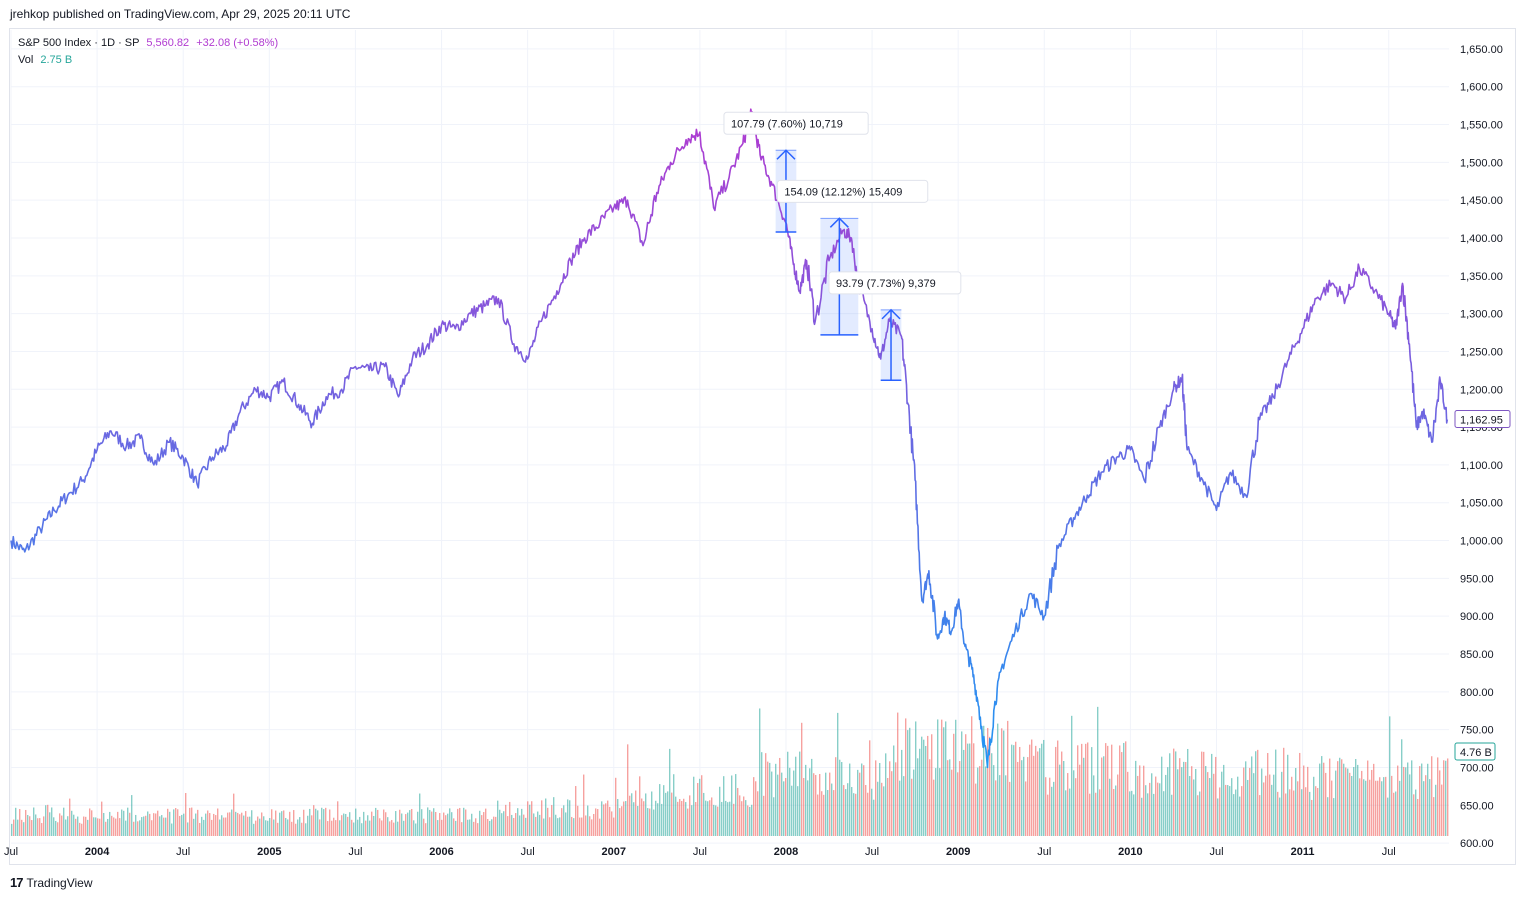 This screenshot has width=1525, height=899. Describe the element at coordinates (886, 284) in the screenshot. I see `measure-label: 93.79 (7.73%) 9,379` at that location.